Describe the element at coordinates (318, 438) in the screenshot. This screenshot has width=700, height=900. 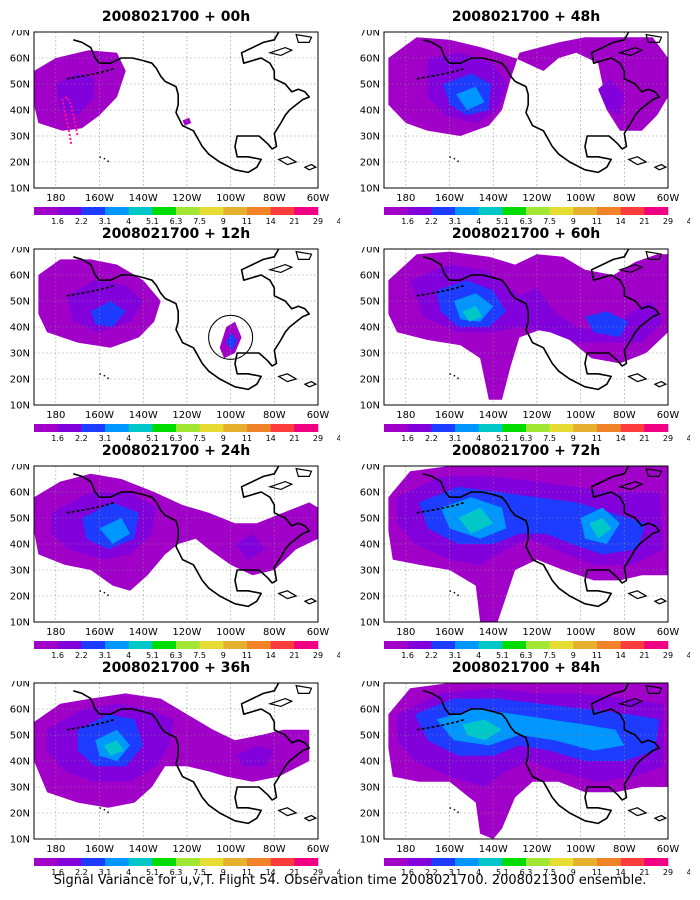
I see `colorbar-label: 29` at that location.